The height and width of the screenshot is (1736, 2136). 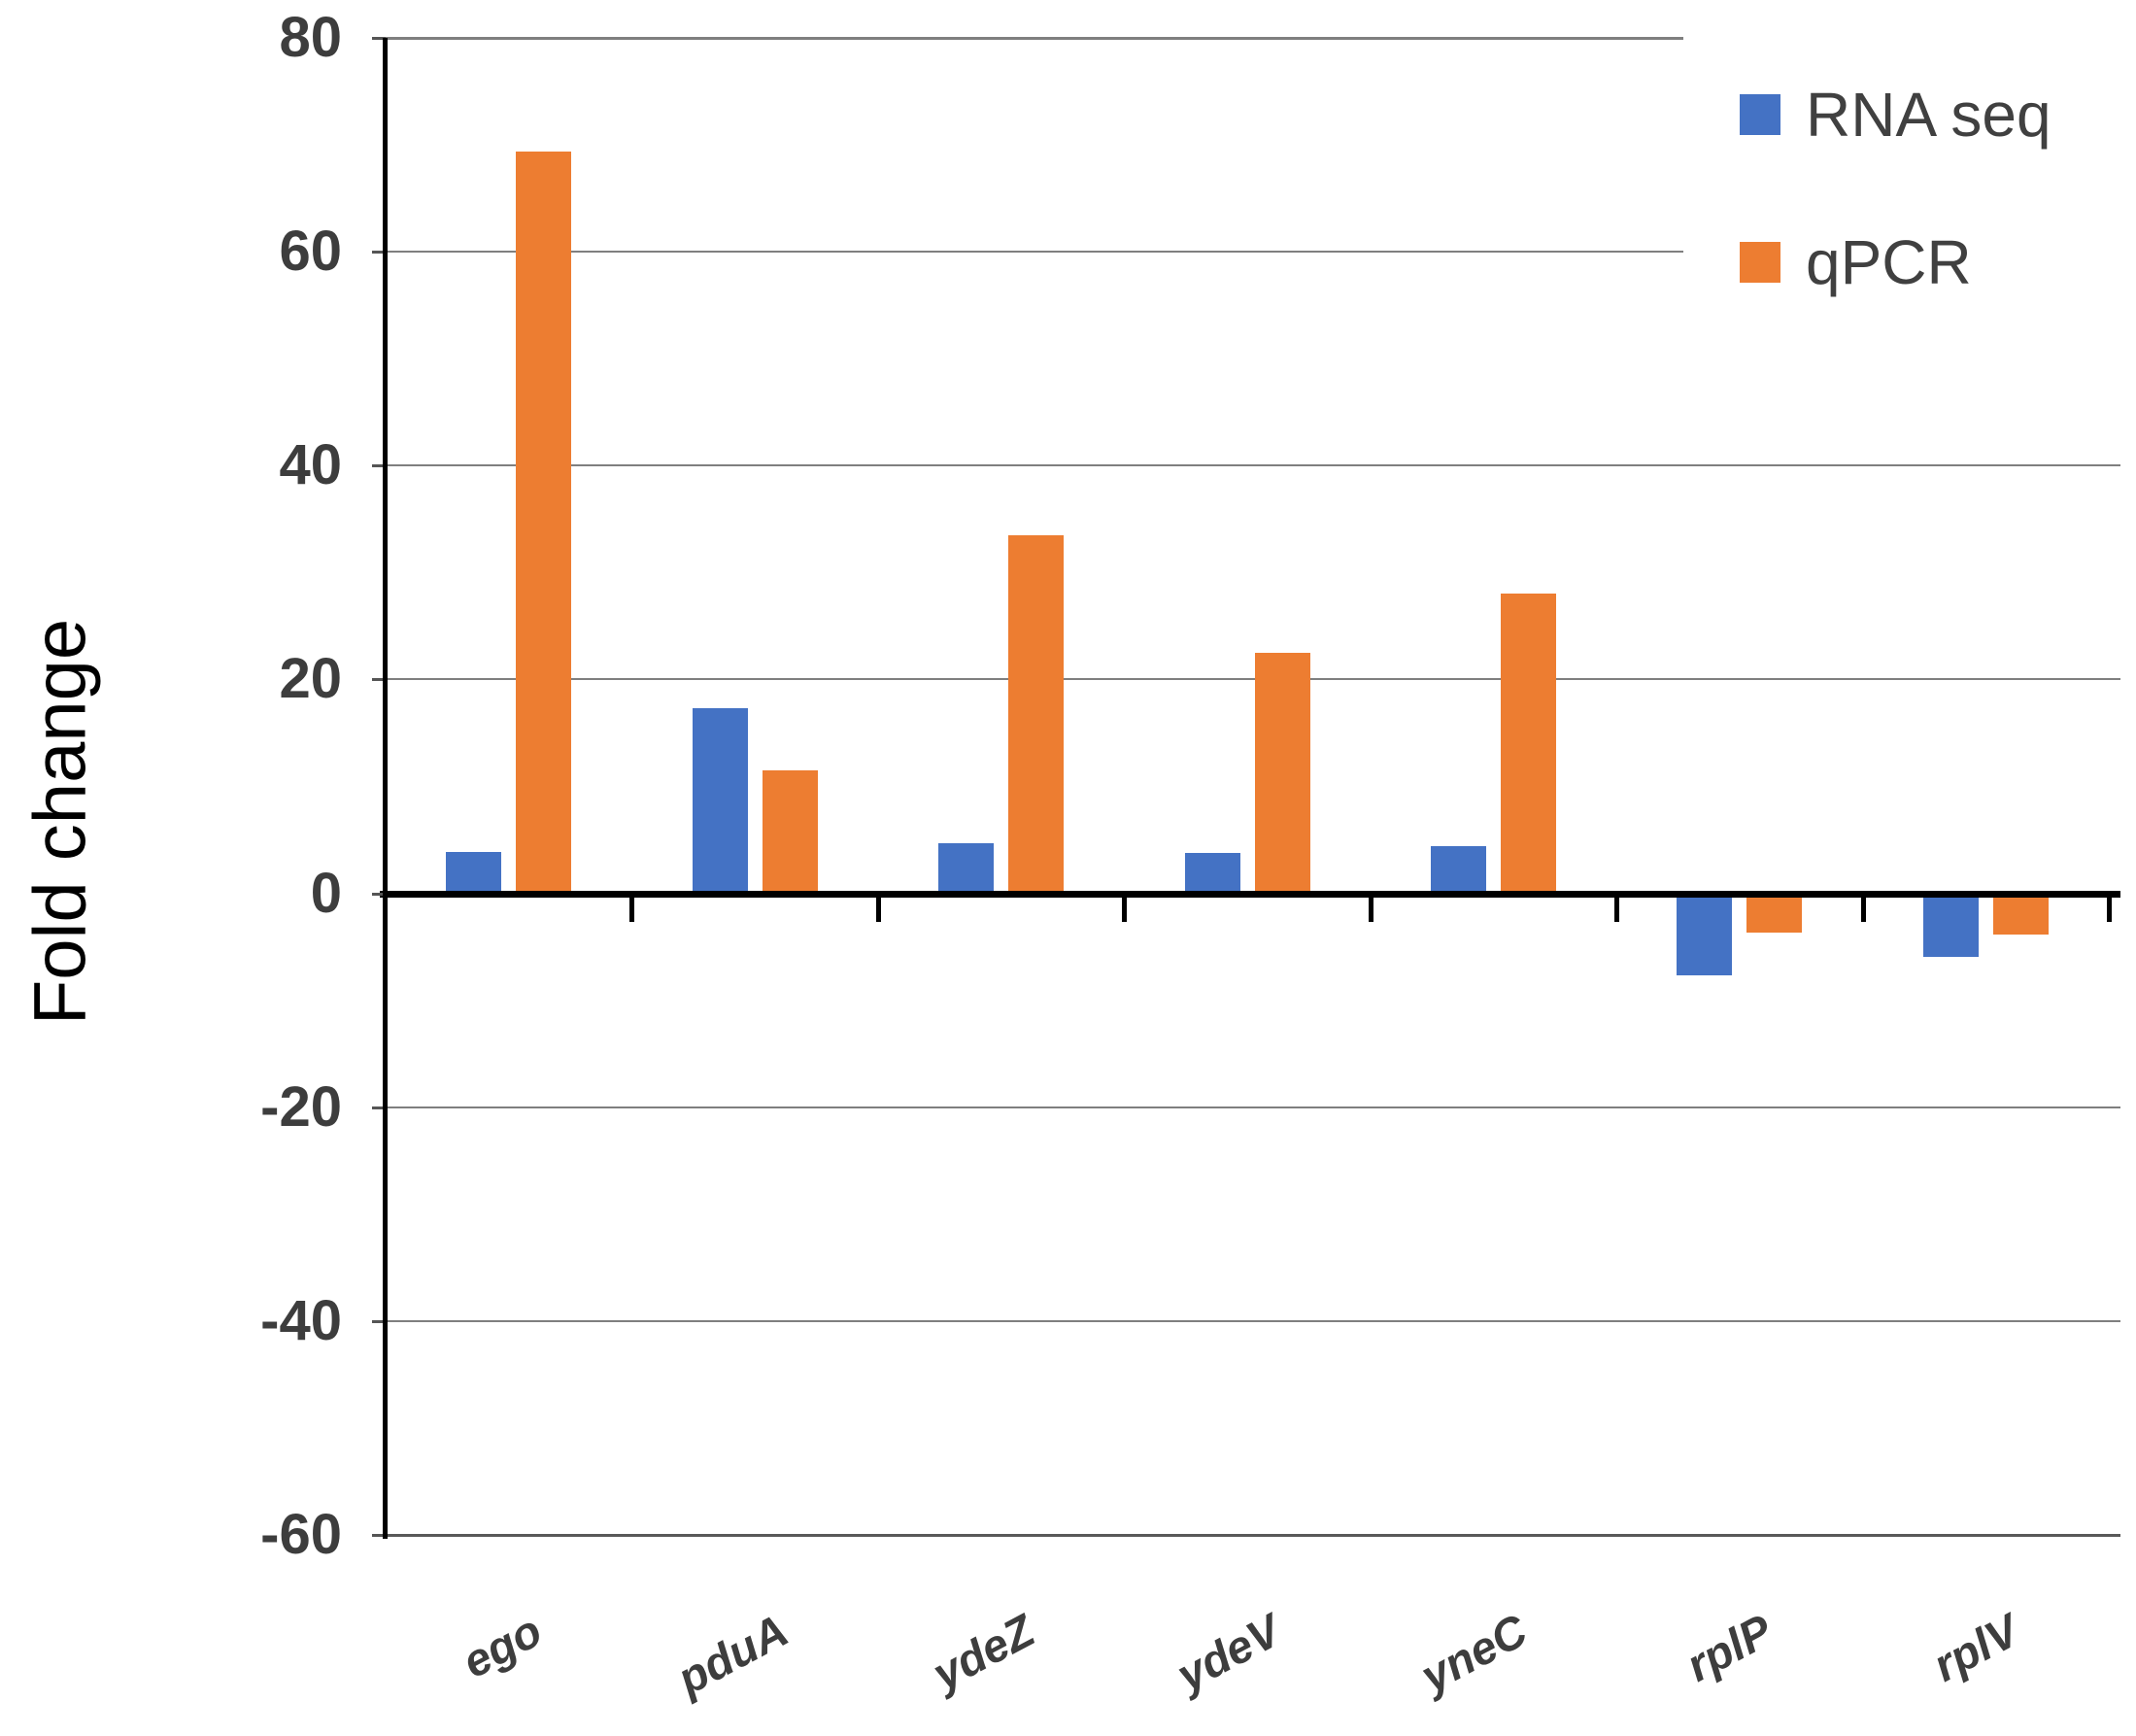 I want to click on y-tick-label-20: 20, so click(x=310, y=679).